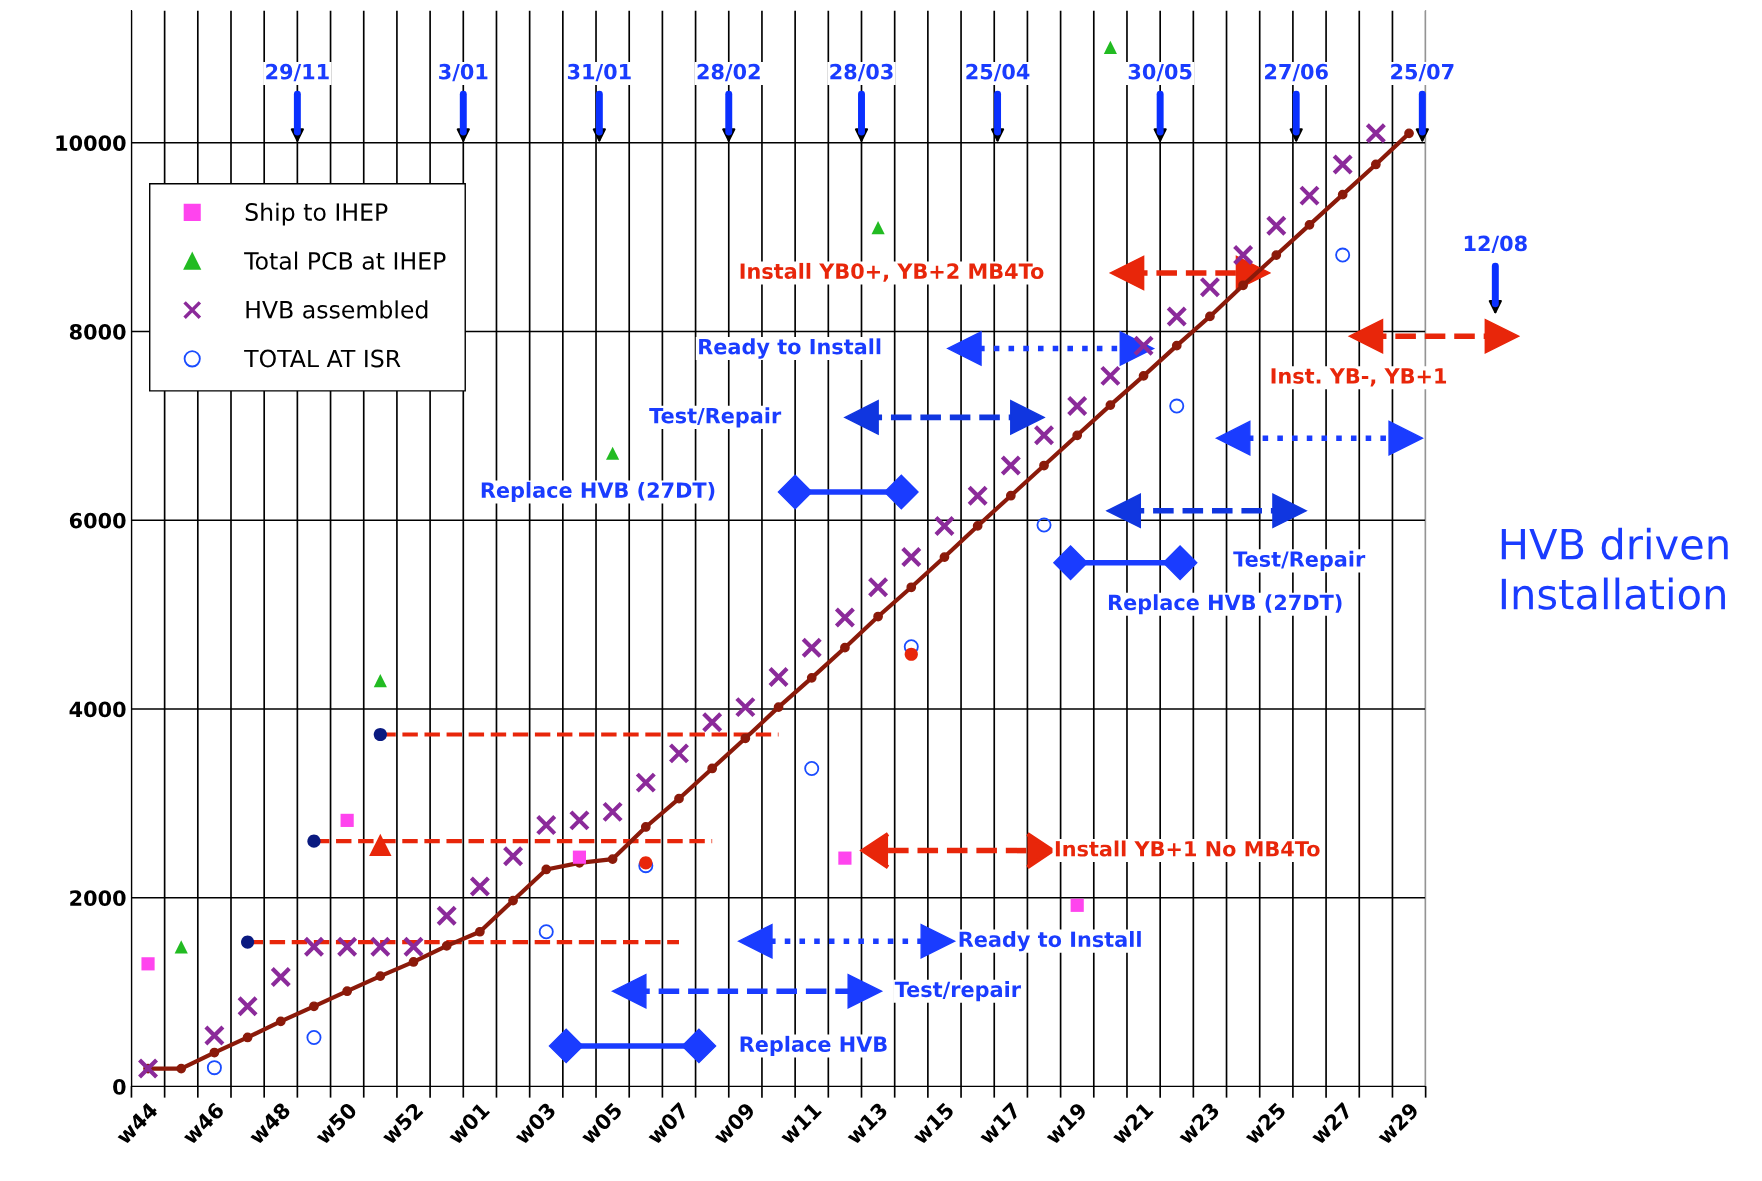  I want to click on annotation: Replace HVB, so click(813, 1046).